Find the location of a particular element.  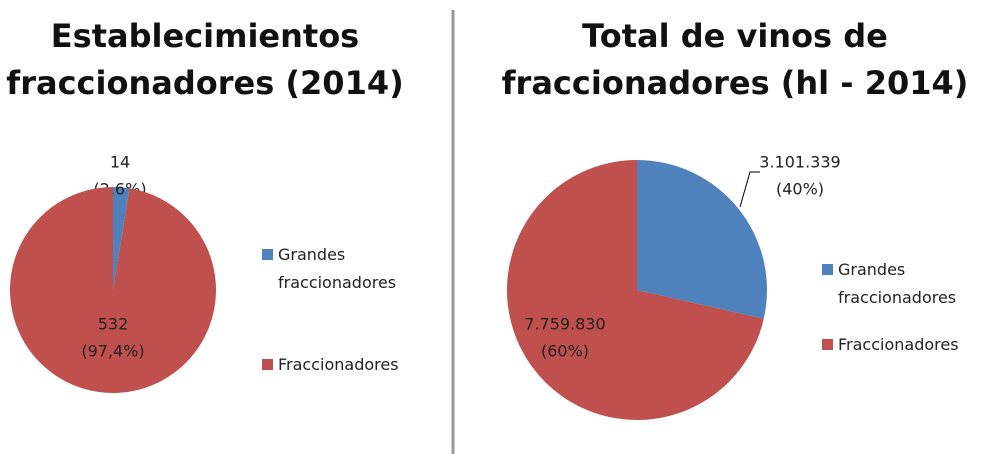

data-label: 3.101.339 is located at coordinates (799, 162).